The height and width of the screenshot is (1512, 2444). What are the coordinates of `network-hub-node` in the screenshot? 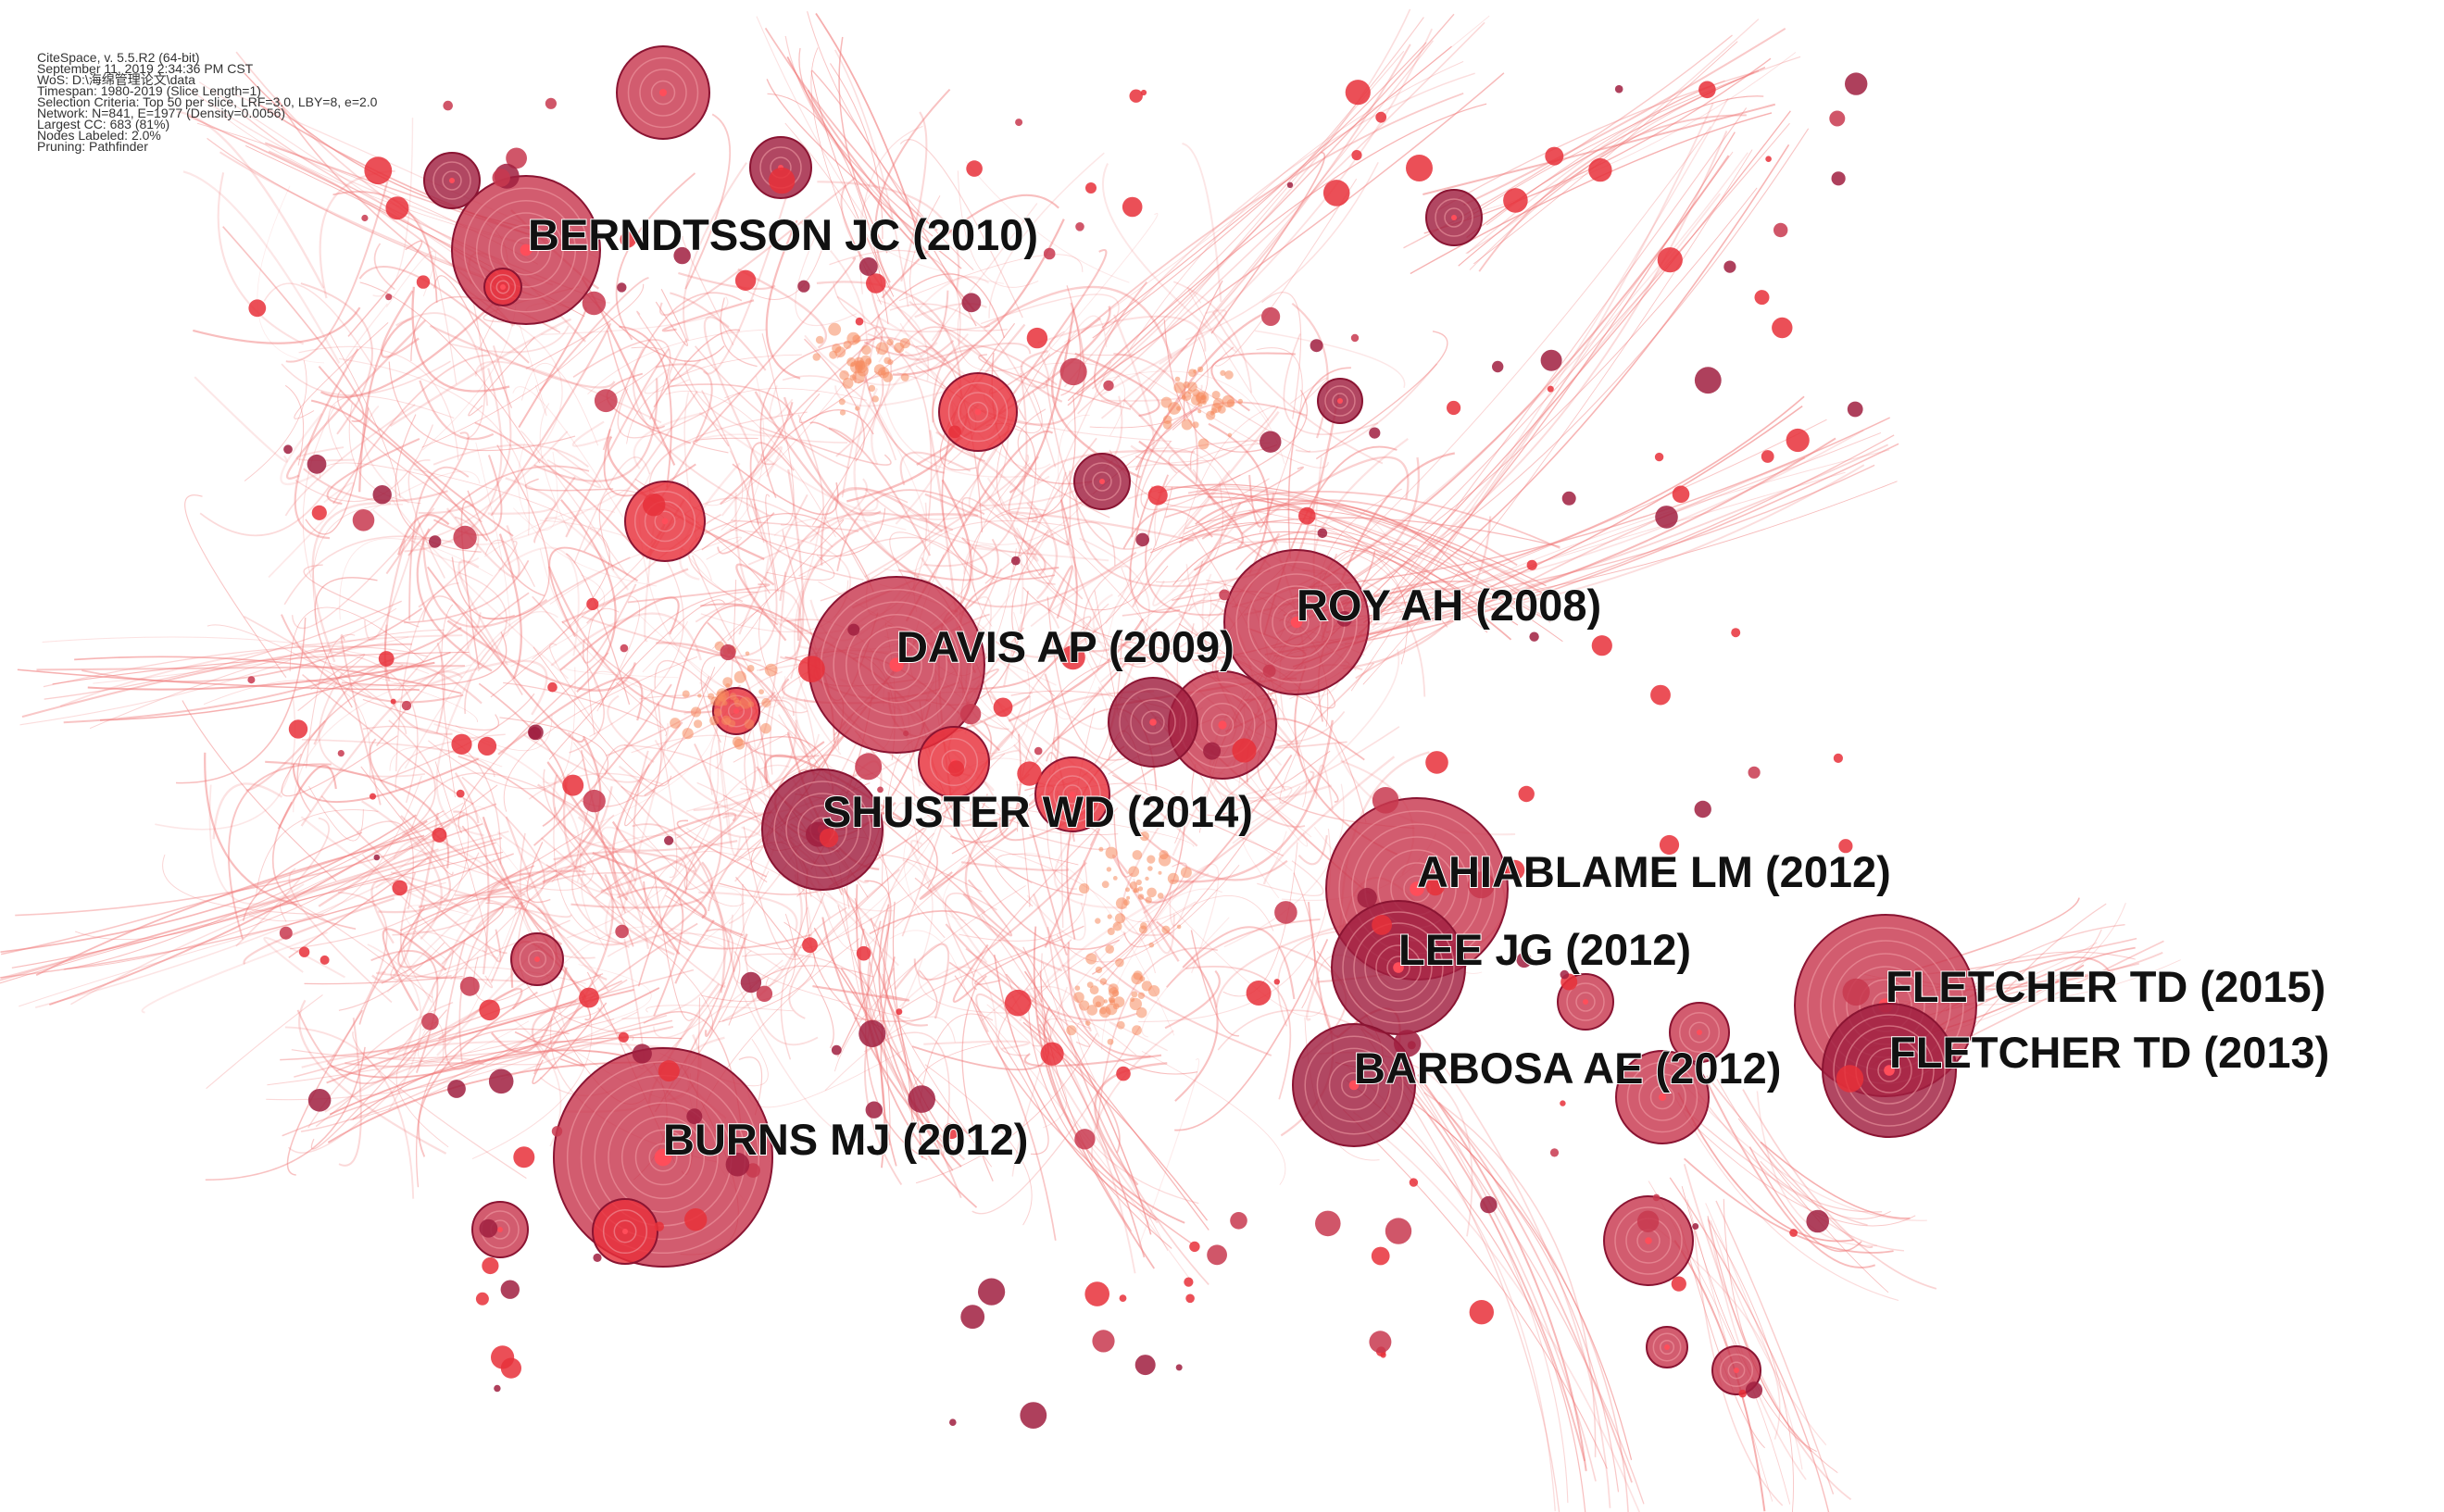 It's located at (1667, 1347).